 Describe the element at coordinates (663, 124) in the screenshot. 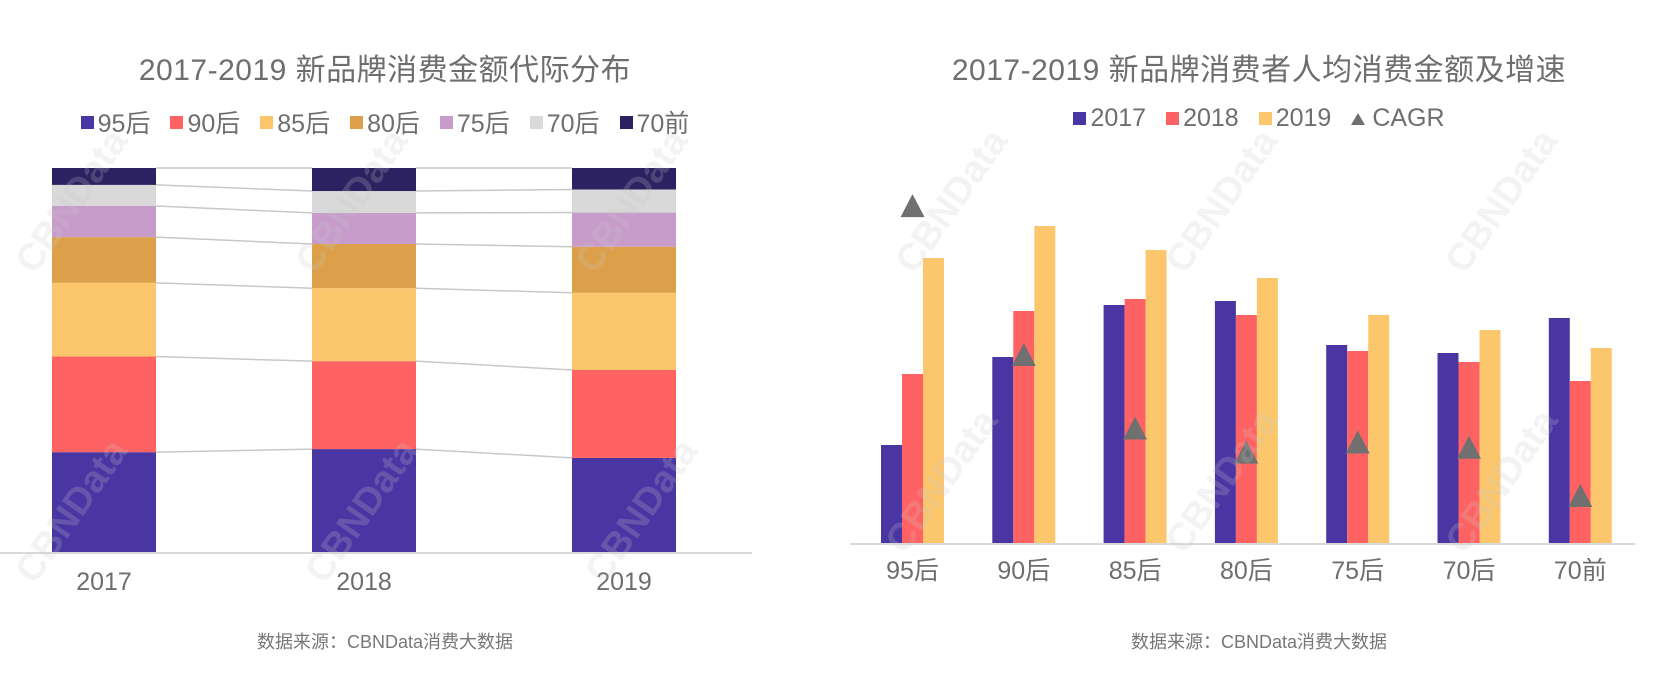

I see `legend-label: 70前` at that location.